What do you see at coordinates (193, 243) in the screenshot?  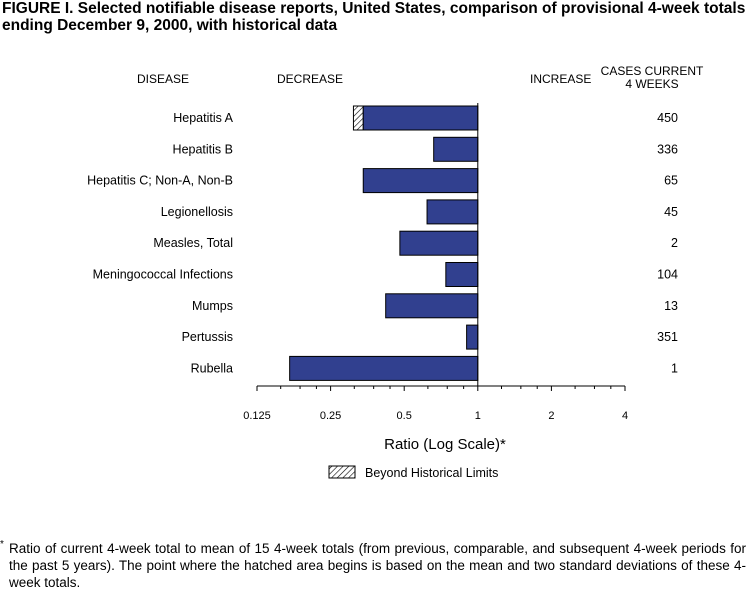 I see `category-label-4: Measles, Total` at bounding box center [193, 243].